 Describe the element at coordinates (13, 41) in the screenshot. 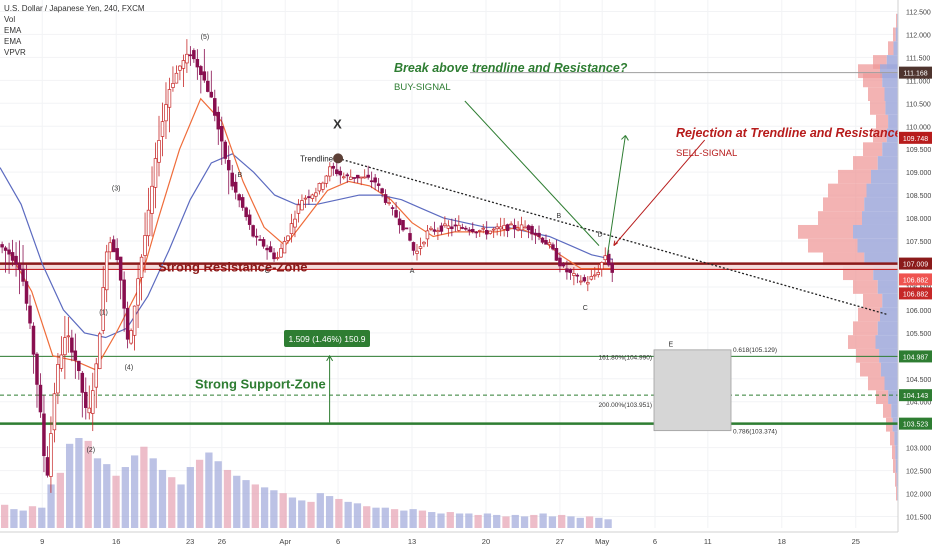

I see `indicator-label-ema-2: EMA` at that location.